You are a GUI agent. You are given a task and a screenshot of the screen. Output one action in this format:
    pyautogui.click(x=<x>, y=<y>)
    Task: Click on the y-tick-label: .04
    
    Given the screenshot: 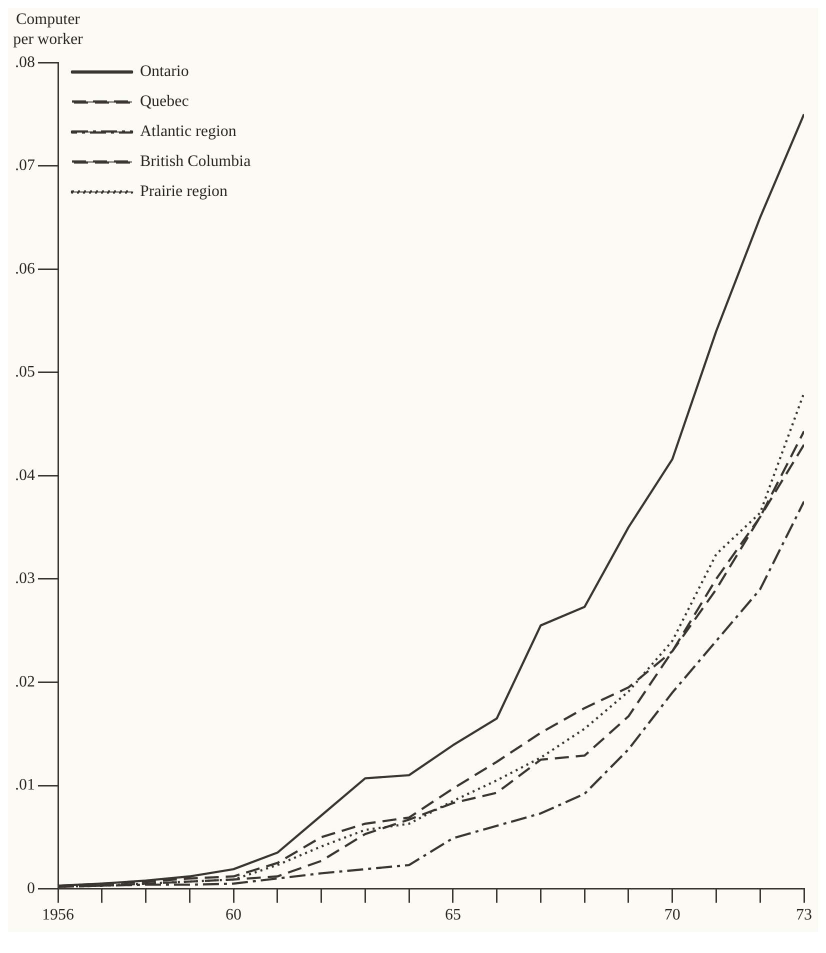 What is the action you would take?
    pyautogui.click(x=25, y=475)
    